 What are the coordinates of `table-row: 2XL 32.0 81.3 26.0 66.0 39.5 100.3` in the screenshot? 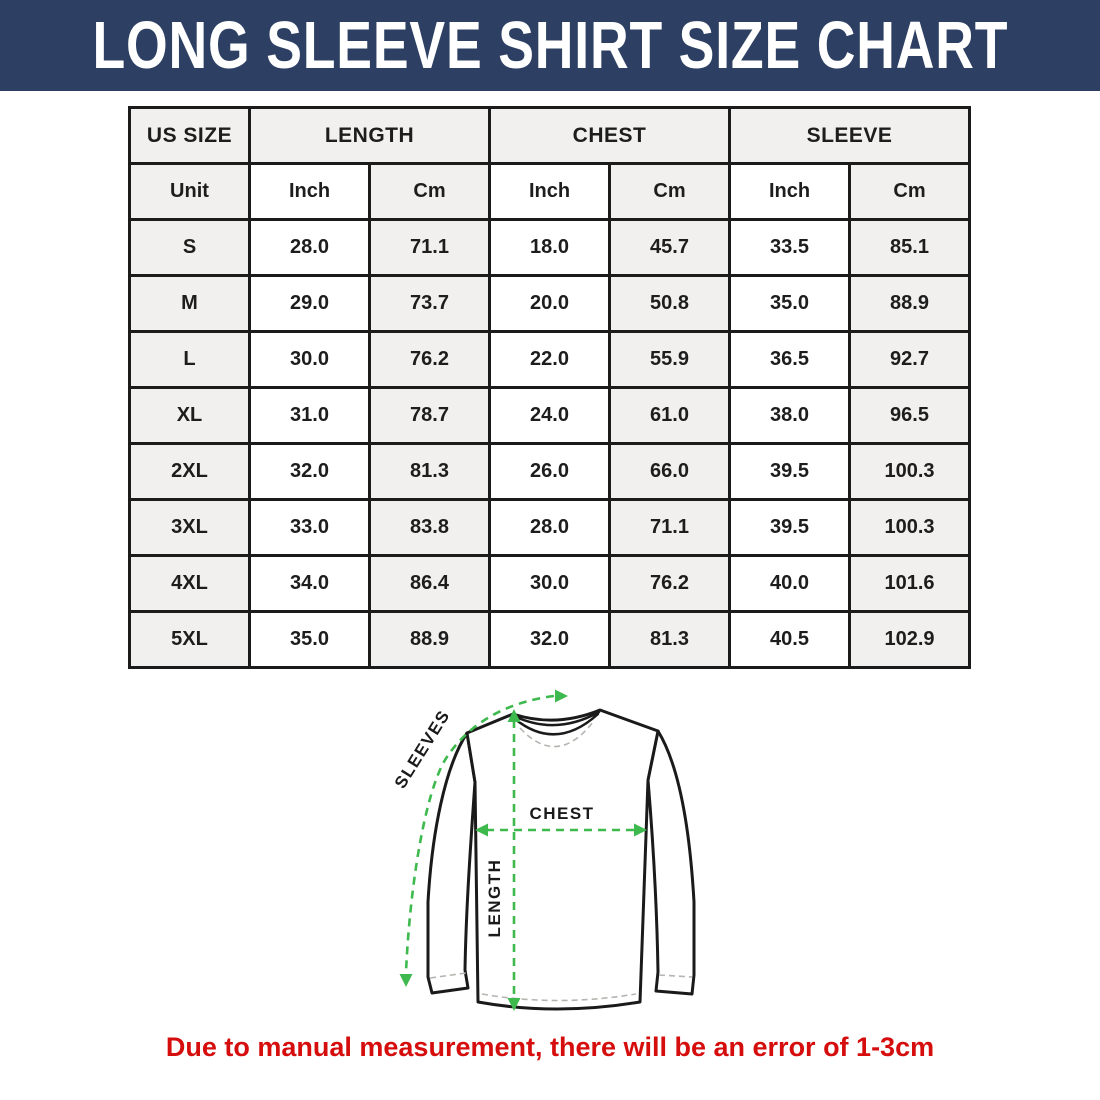 It's located at (549, 471).